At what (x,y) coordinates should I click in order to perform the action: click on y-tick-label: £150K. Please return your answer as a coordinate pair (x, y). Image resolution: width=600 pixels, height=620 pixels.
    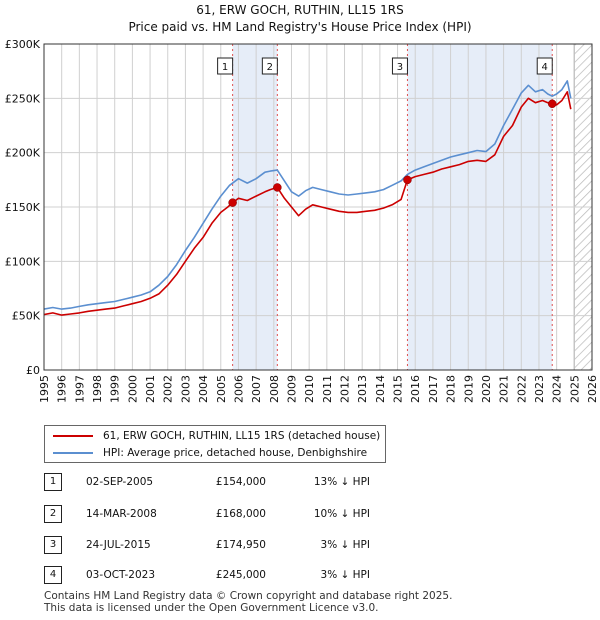
    Looking at the image, I should click on (23, 207).